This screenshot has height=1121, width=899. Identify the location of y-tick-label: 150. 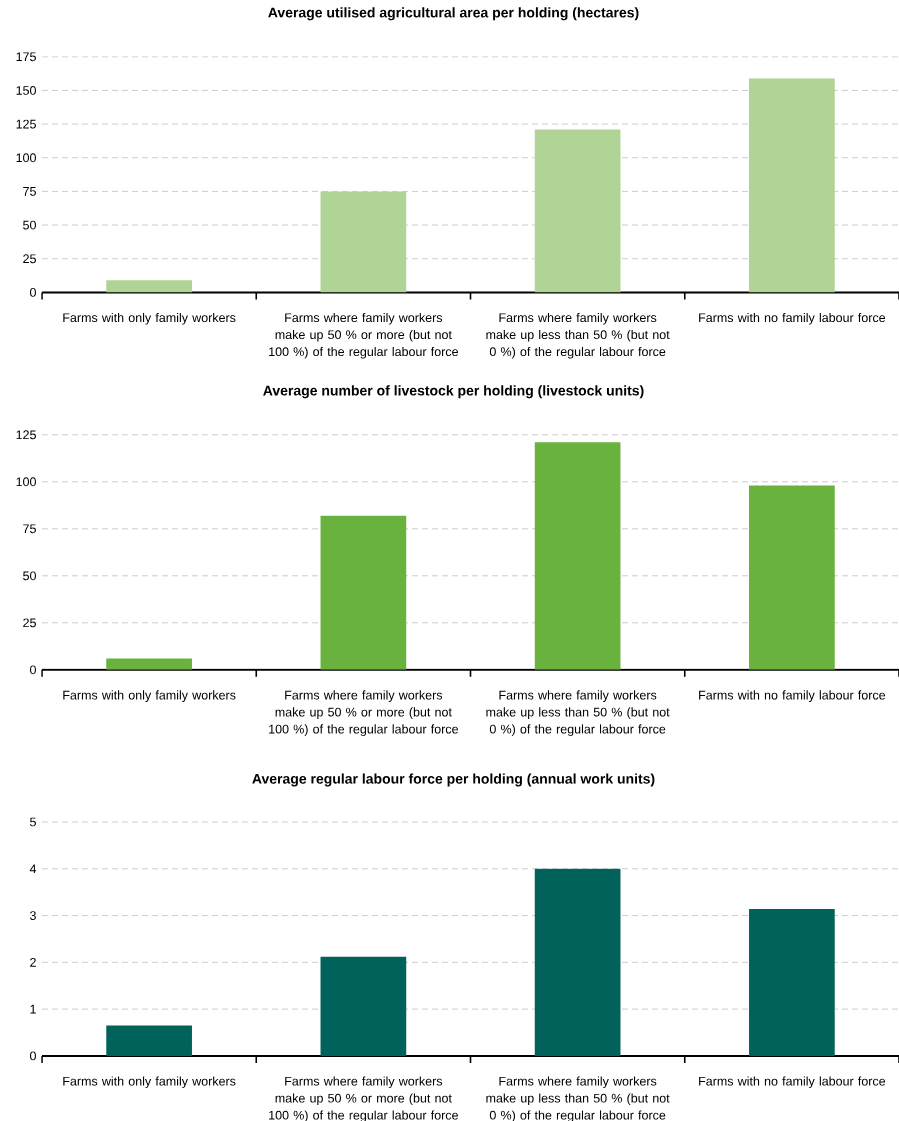
(26, 90).